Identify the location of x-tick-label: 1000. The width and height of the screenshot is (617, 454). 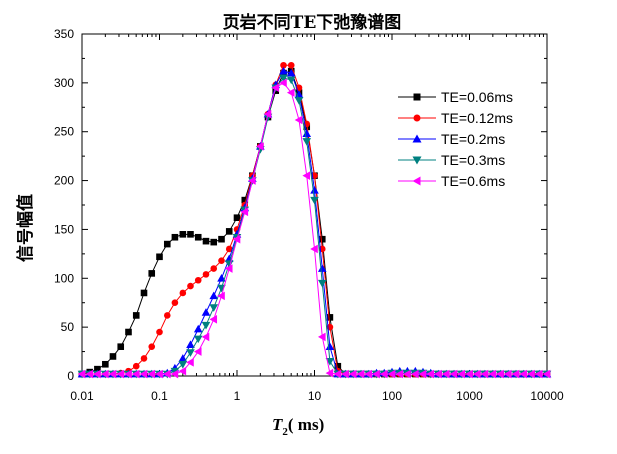
(469, 396).